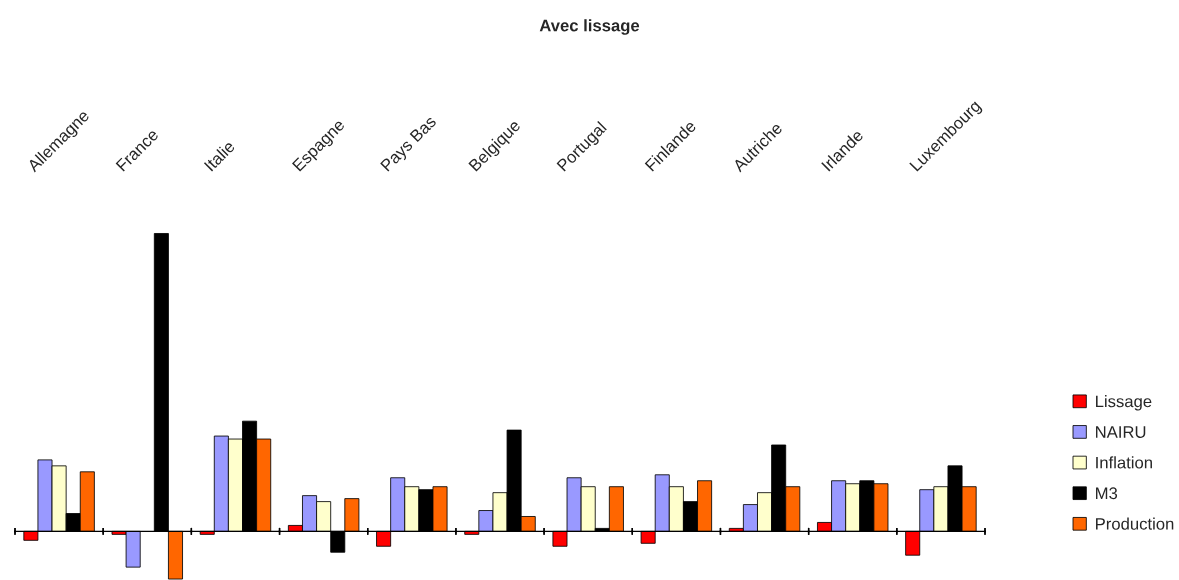 This screenshot has width=1179, height=580. What do you see at coordinates (1124, 462) in the screenshot?
I see `legend-label: Inflation` at bounding box center [1124, 462].